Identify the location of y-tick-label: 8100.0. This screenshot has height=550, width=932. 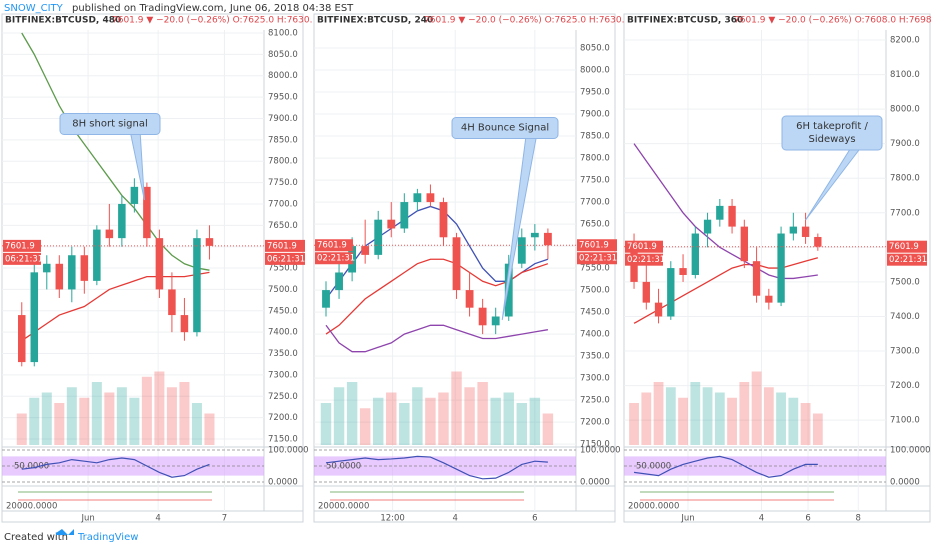
(283, 33).